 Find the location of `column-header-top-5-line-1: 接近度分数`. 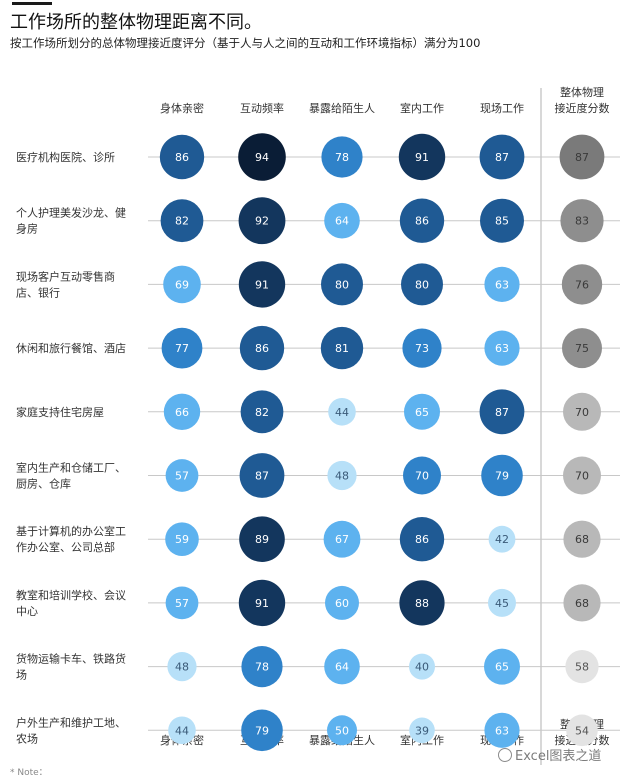

column-header-top-5-line-1: 接近度分数 is located at coordinates (582, 108).